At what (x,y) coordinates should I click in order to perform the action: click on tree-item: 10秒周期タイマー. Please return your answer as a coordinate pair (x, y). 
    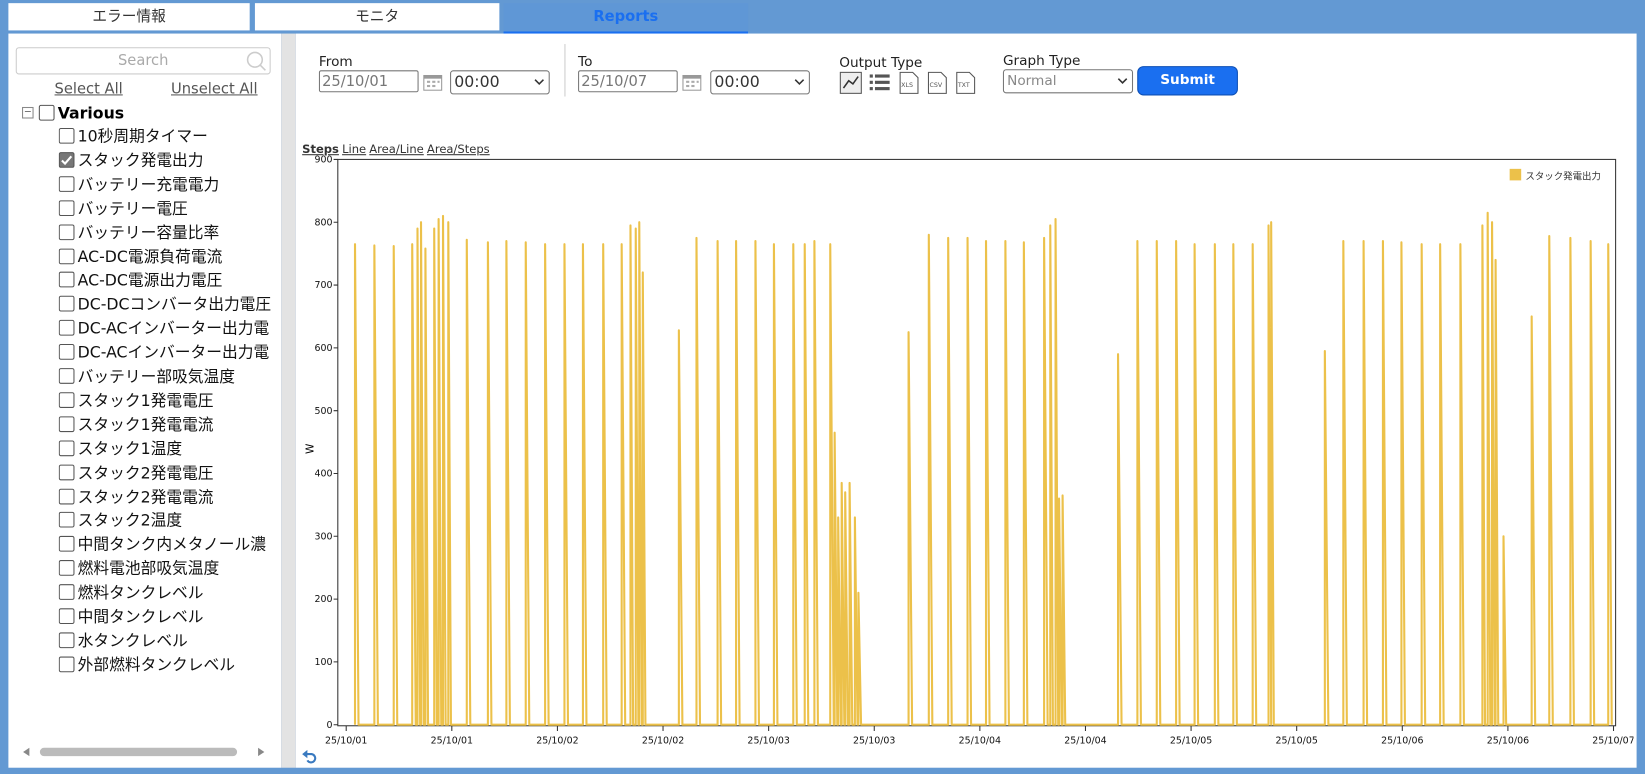
    Looking at the image, I should click on (169, 136).